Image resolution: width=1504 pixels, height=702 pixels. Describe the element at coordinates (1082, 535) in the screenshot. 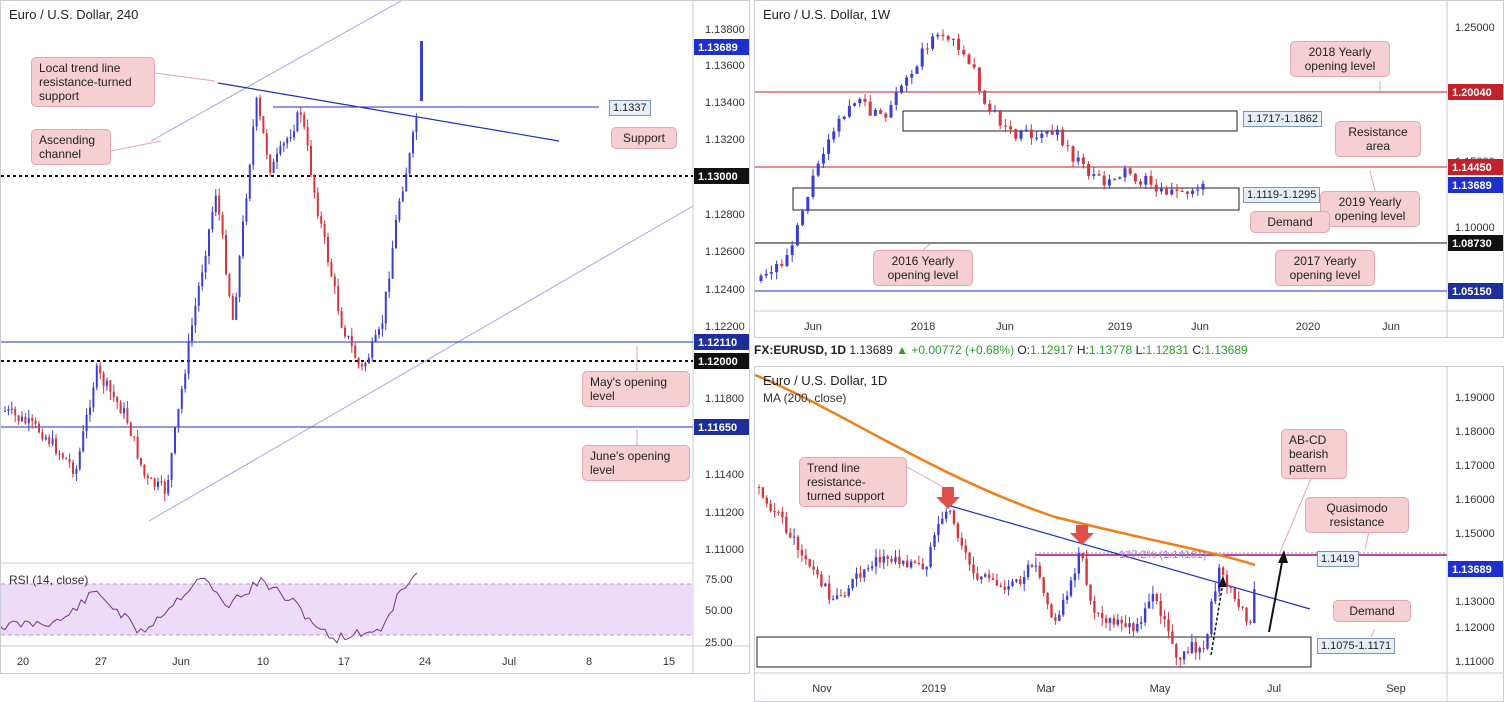

I see `down-arrow-icon` at that location.